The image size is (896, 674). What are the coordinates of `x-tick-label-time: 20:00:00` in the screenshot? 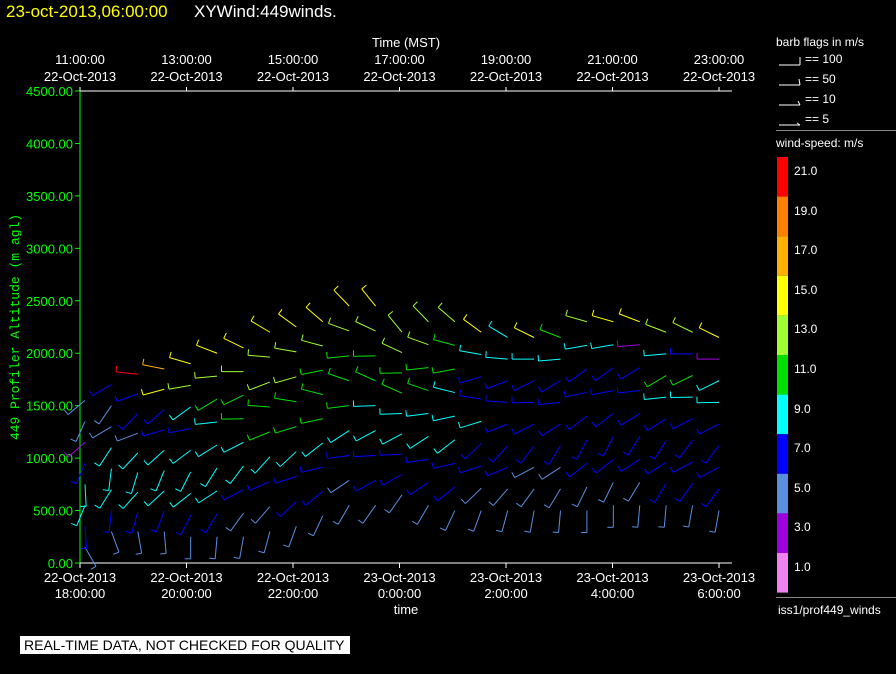 It's located at (186, 593).